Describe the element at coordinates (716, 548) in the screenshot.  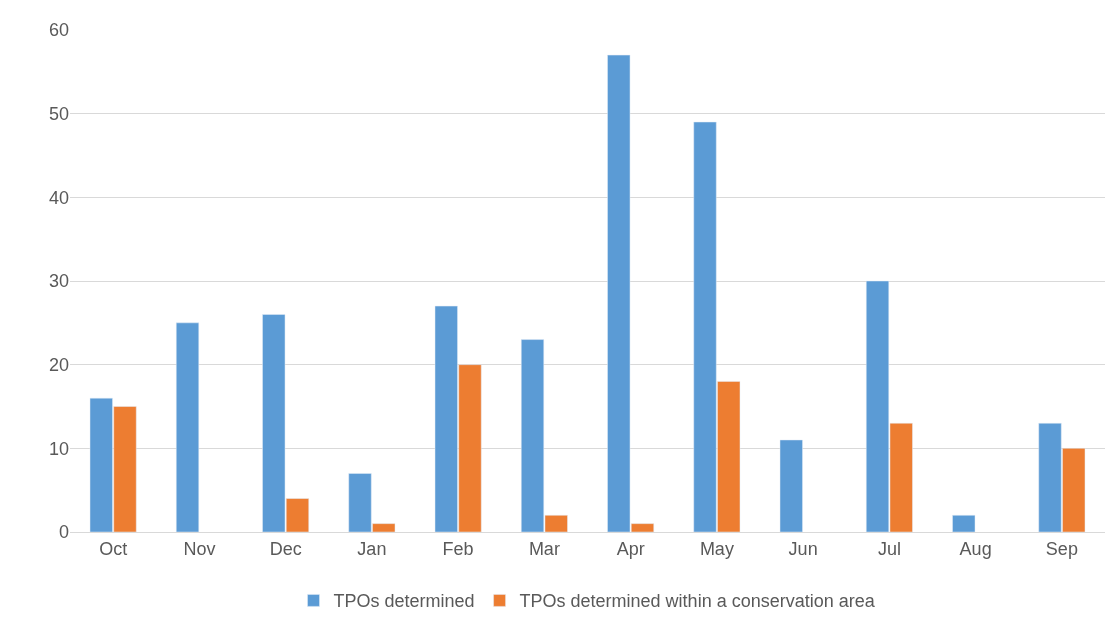
I see `x-tick-label: May` at that location.